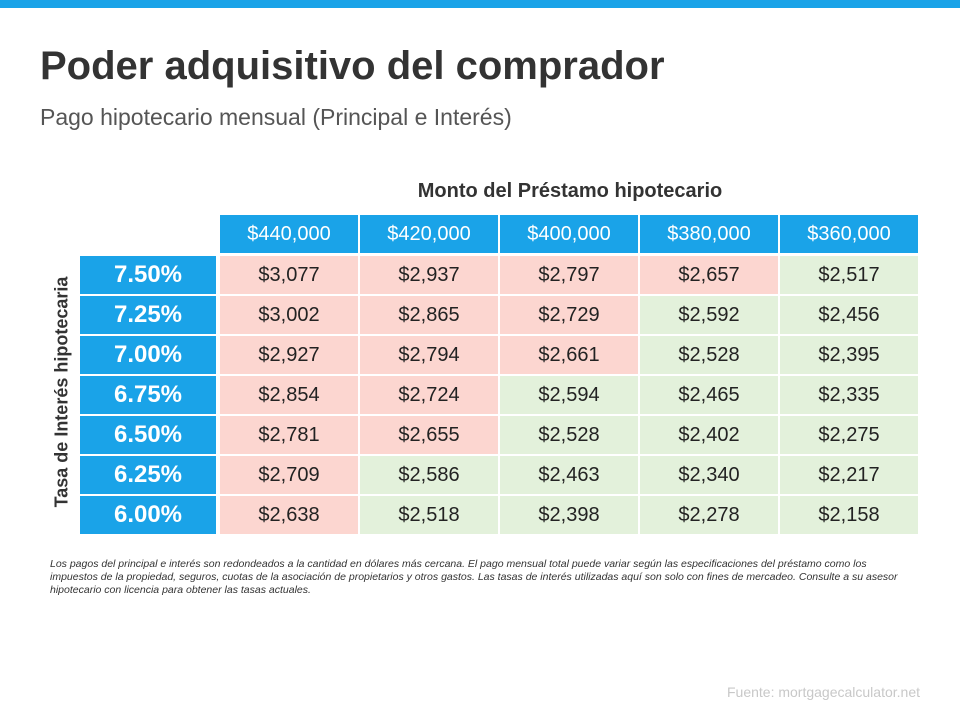 The image size is (960, 720). I want to click on column-label: $360,000, so click(849, 234).